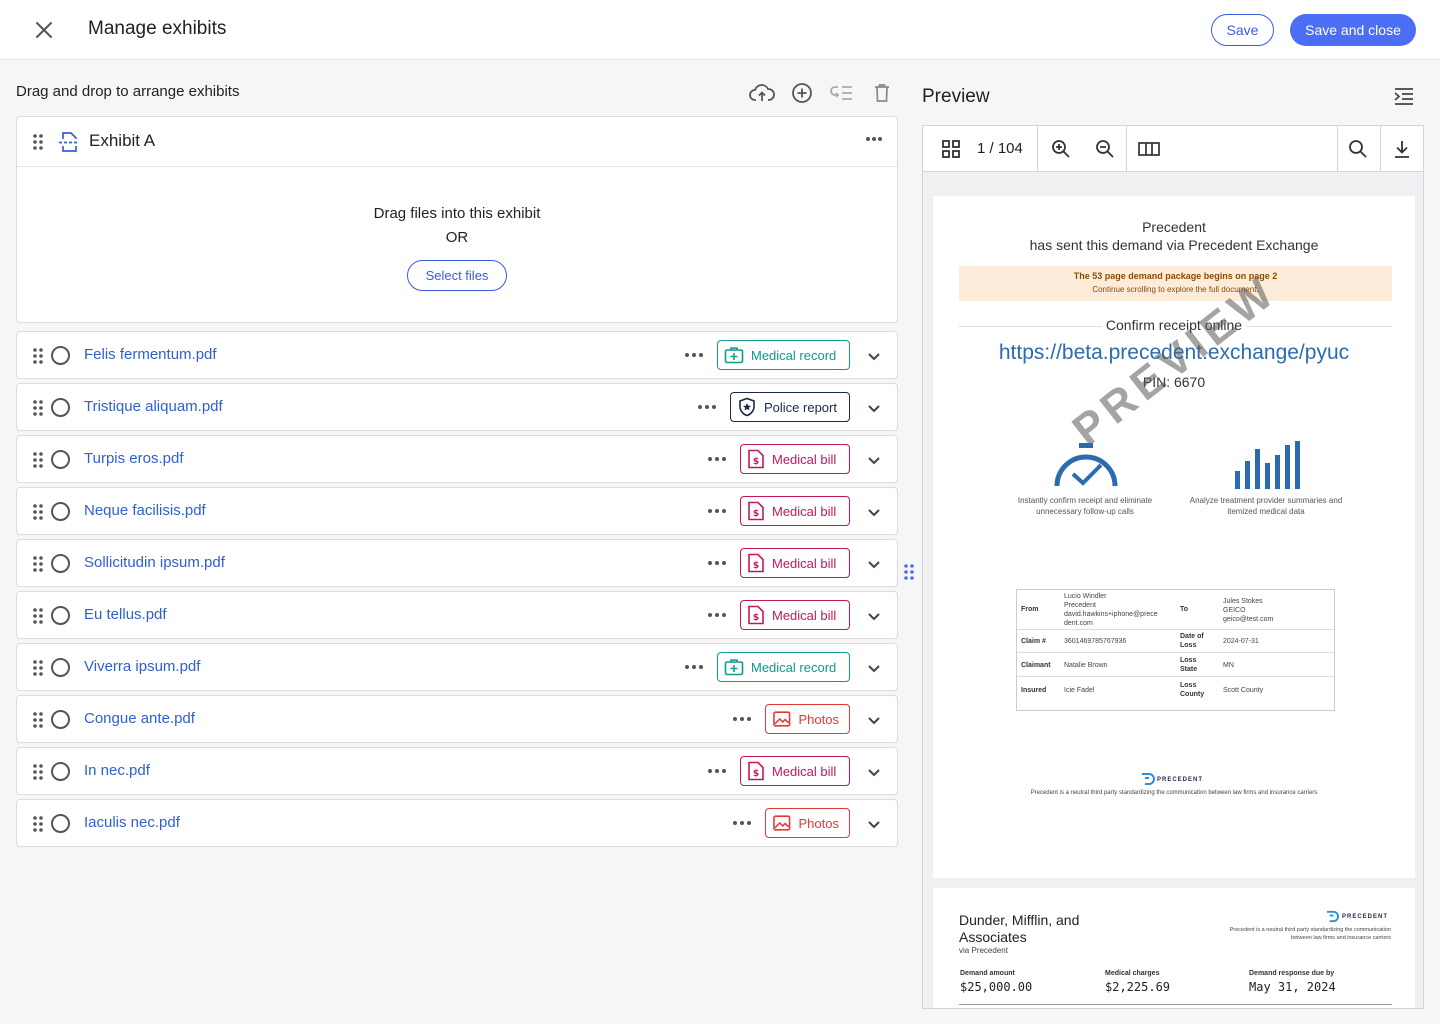 The image size is (1440, 1024). Describe the element at coordinates (150, 354) in the screenshot. I see `file-name: Felis fermentum.pdf` at that location.